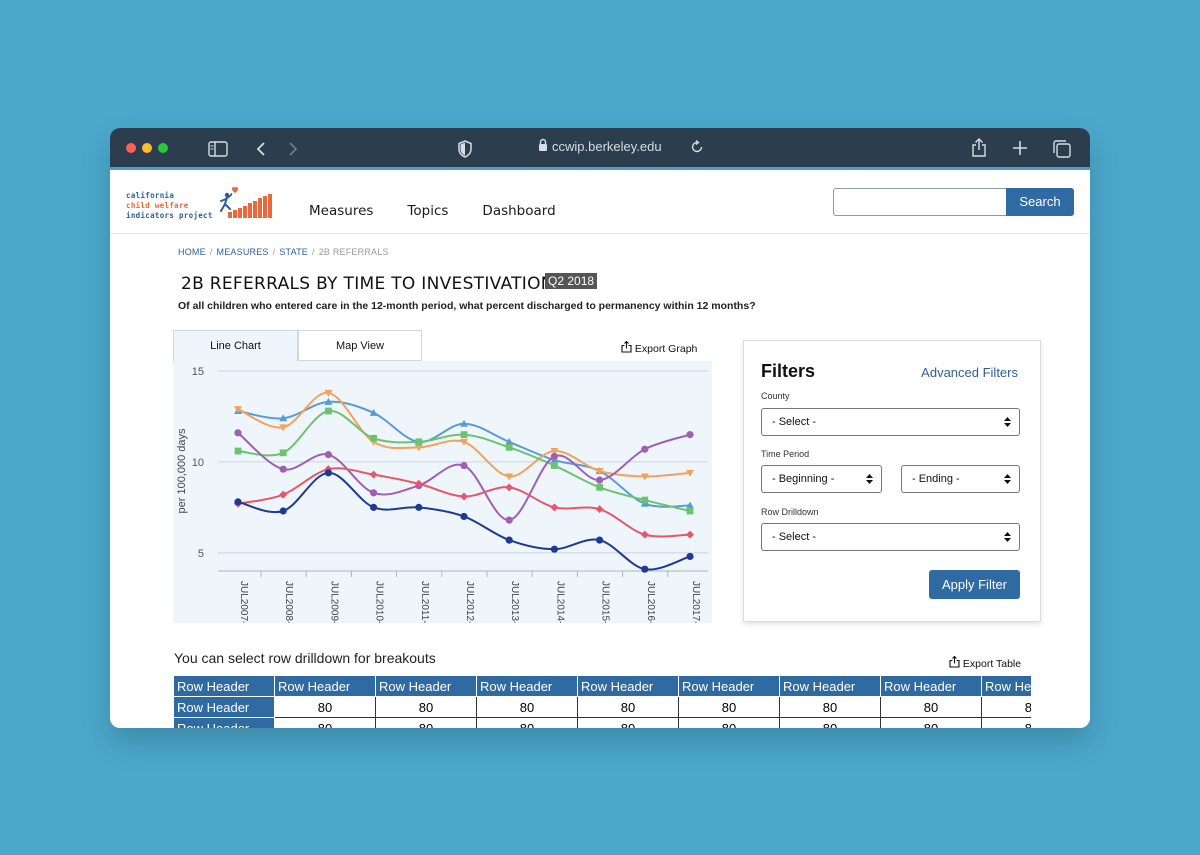 This screenshot has width=1200, height=855. What do you see at coordinates (163, 148) in the screenshot?
I see `maximize-window-button` at bounding box center [163, 148].